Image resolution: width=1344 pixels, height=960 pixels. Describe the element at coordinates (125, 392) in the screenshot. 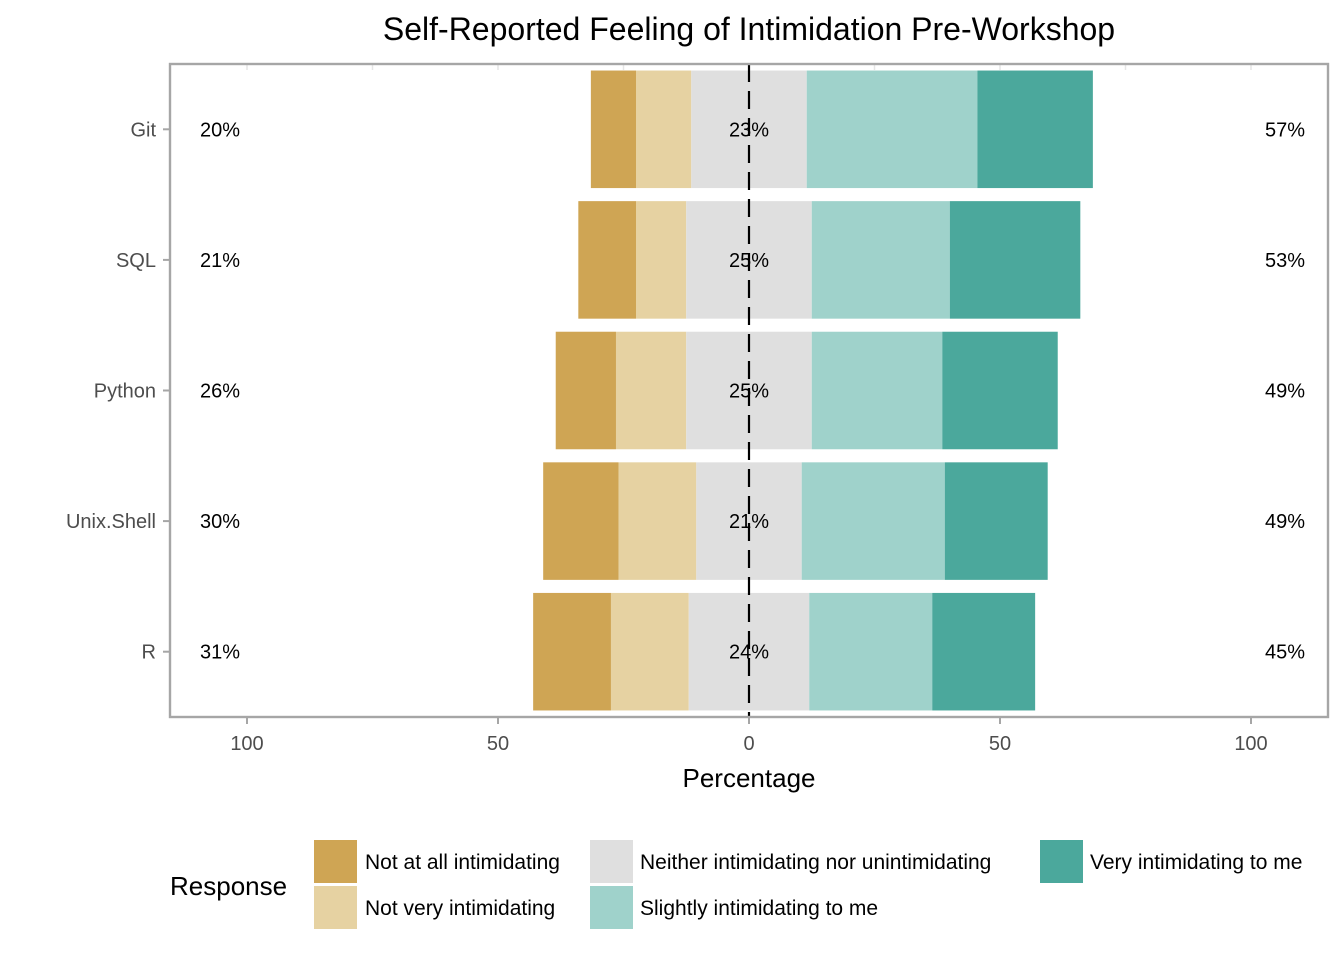

I see `y-tick-label: Python` at that location.